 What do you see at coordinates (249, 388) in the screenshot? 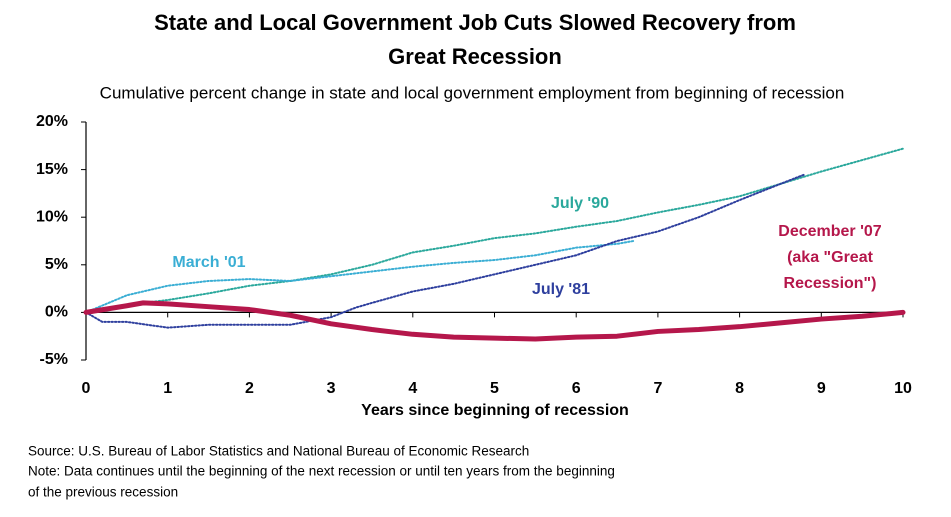
I see `x-tick-label: 2` at bounding box center [249, 388].